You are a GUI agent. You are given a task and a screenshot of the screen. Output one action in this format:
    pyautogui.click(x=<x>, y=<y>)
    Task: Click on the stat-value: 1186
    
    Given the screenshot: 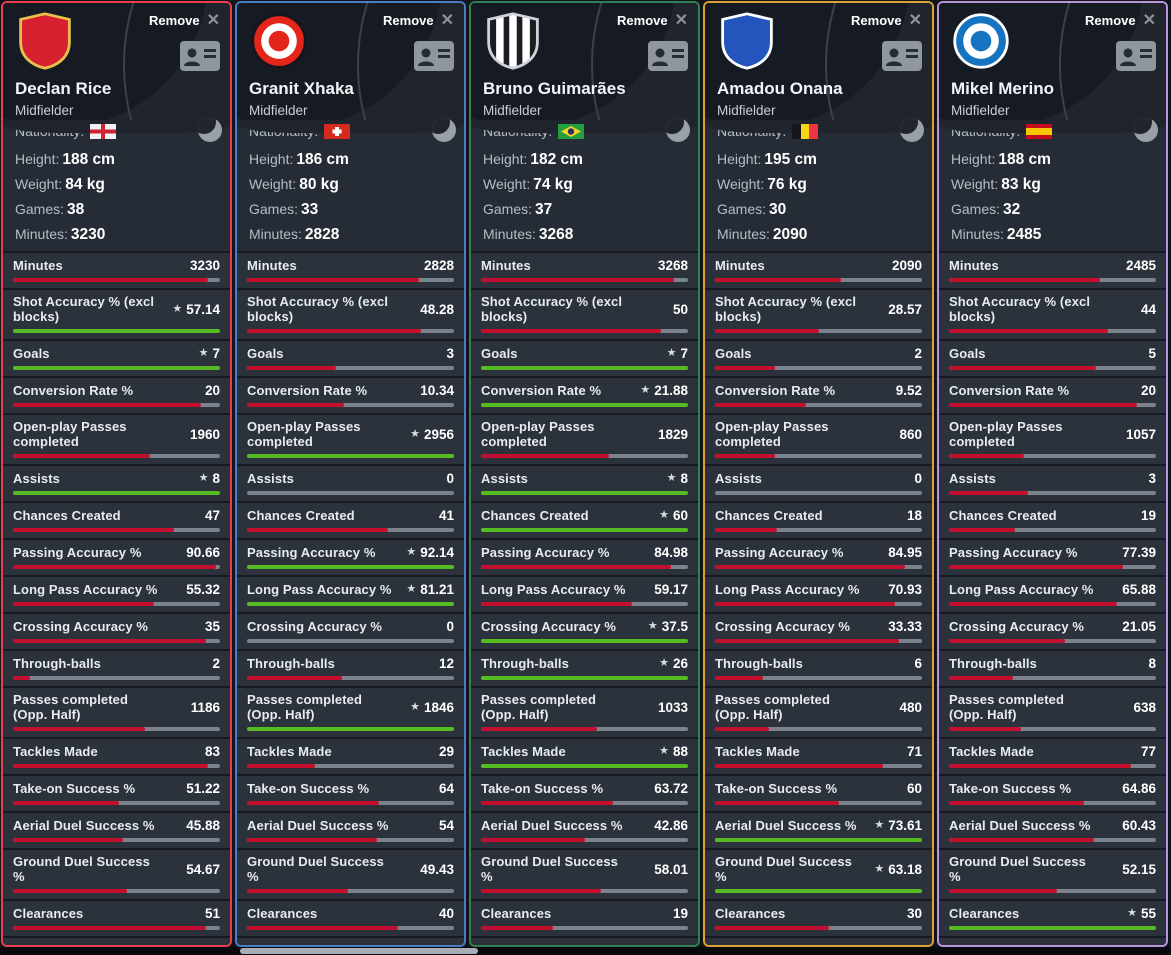 What is the action you would take?
    pyautogui.click(x=205, y=707)
    